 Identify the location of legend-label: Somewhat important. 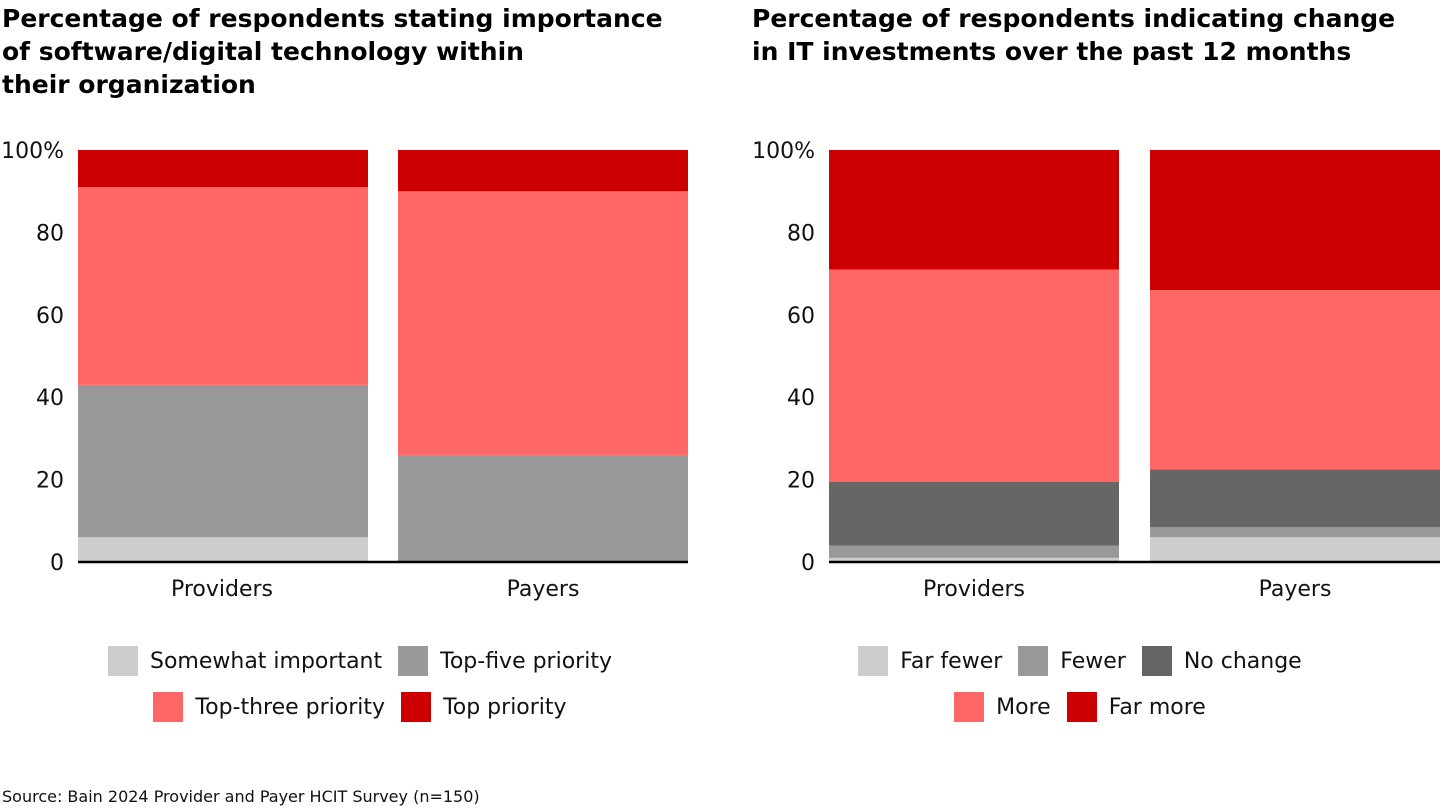
(266, 661).